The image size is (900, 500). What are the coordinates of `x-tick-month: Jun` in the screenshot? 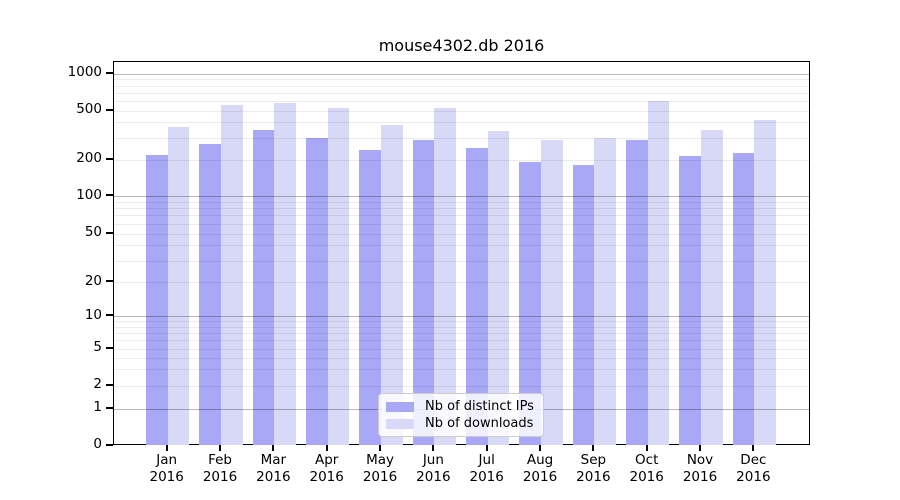 It's located at (433, 460).